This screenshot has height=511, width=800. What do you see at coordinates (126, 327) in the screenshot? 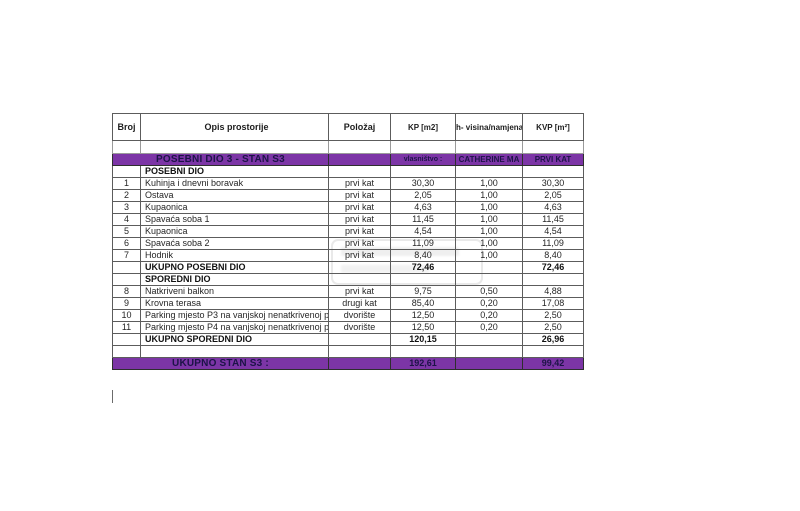
I see `cell-broj: 11` at bounding box center [126, 327].